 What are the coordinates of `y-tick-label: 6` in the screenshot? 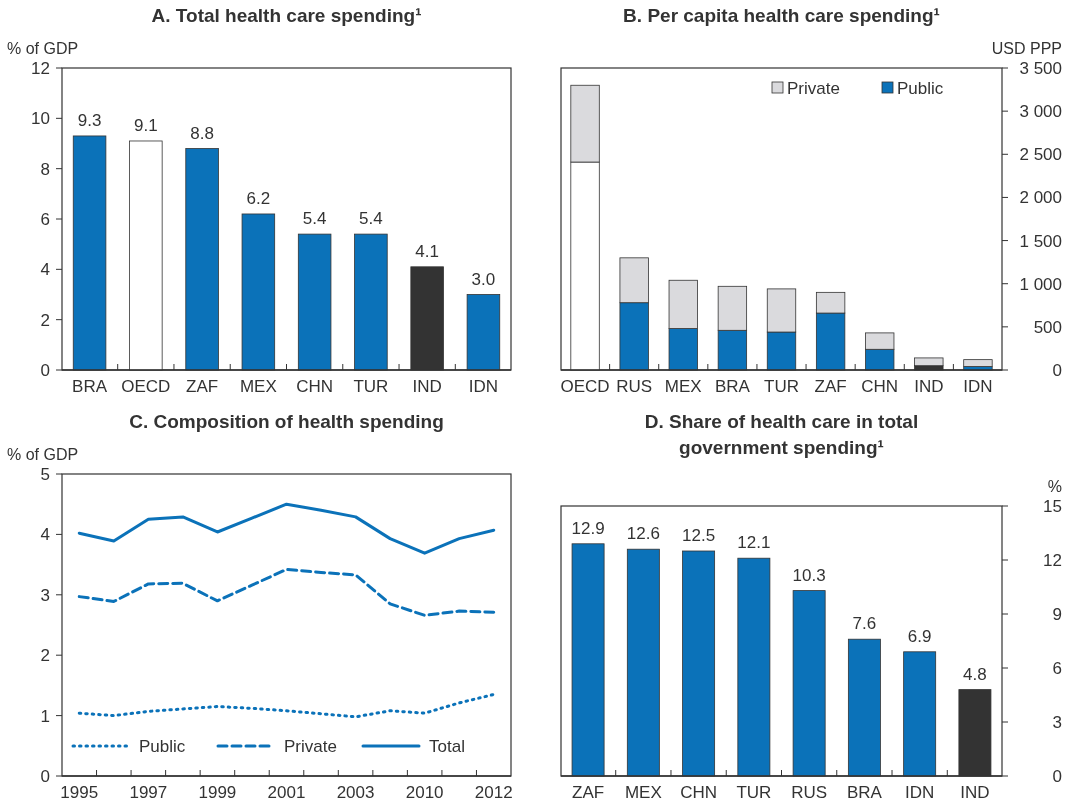 It's located at (45, 219).